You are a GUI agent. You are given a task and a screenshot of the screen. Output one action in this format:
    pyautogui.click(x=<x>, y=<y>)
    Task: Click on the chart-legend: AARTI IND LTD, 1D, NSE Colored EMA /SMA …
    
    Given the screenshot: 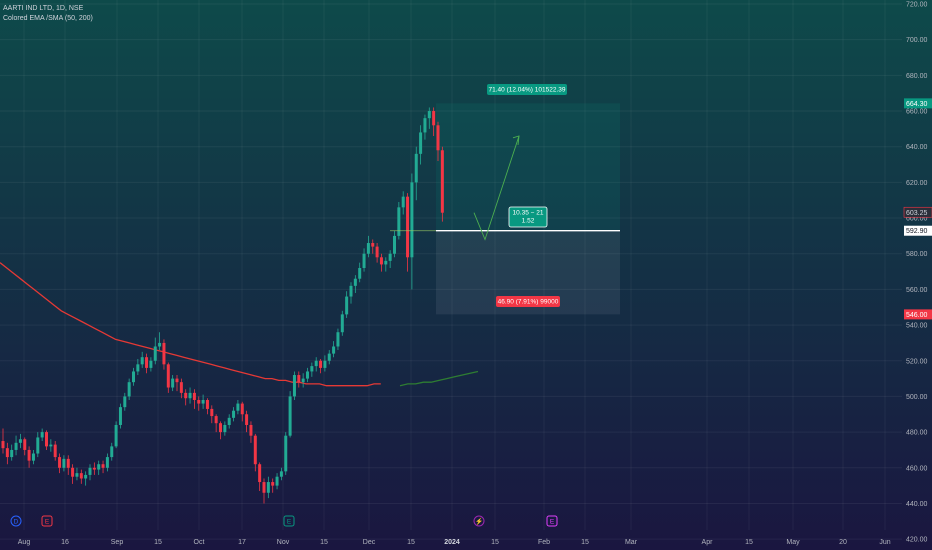 What is the action you would take?
    pyautogui.click(x=48, y=14)
    